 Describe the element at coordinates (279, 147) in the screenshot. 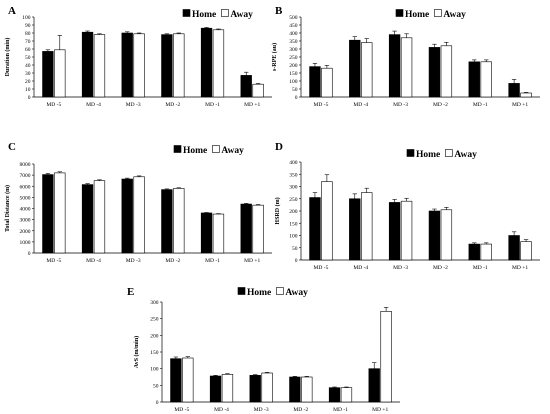

I see `panel-letter: D` at that location.